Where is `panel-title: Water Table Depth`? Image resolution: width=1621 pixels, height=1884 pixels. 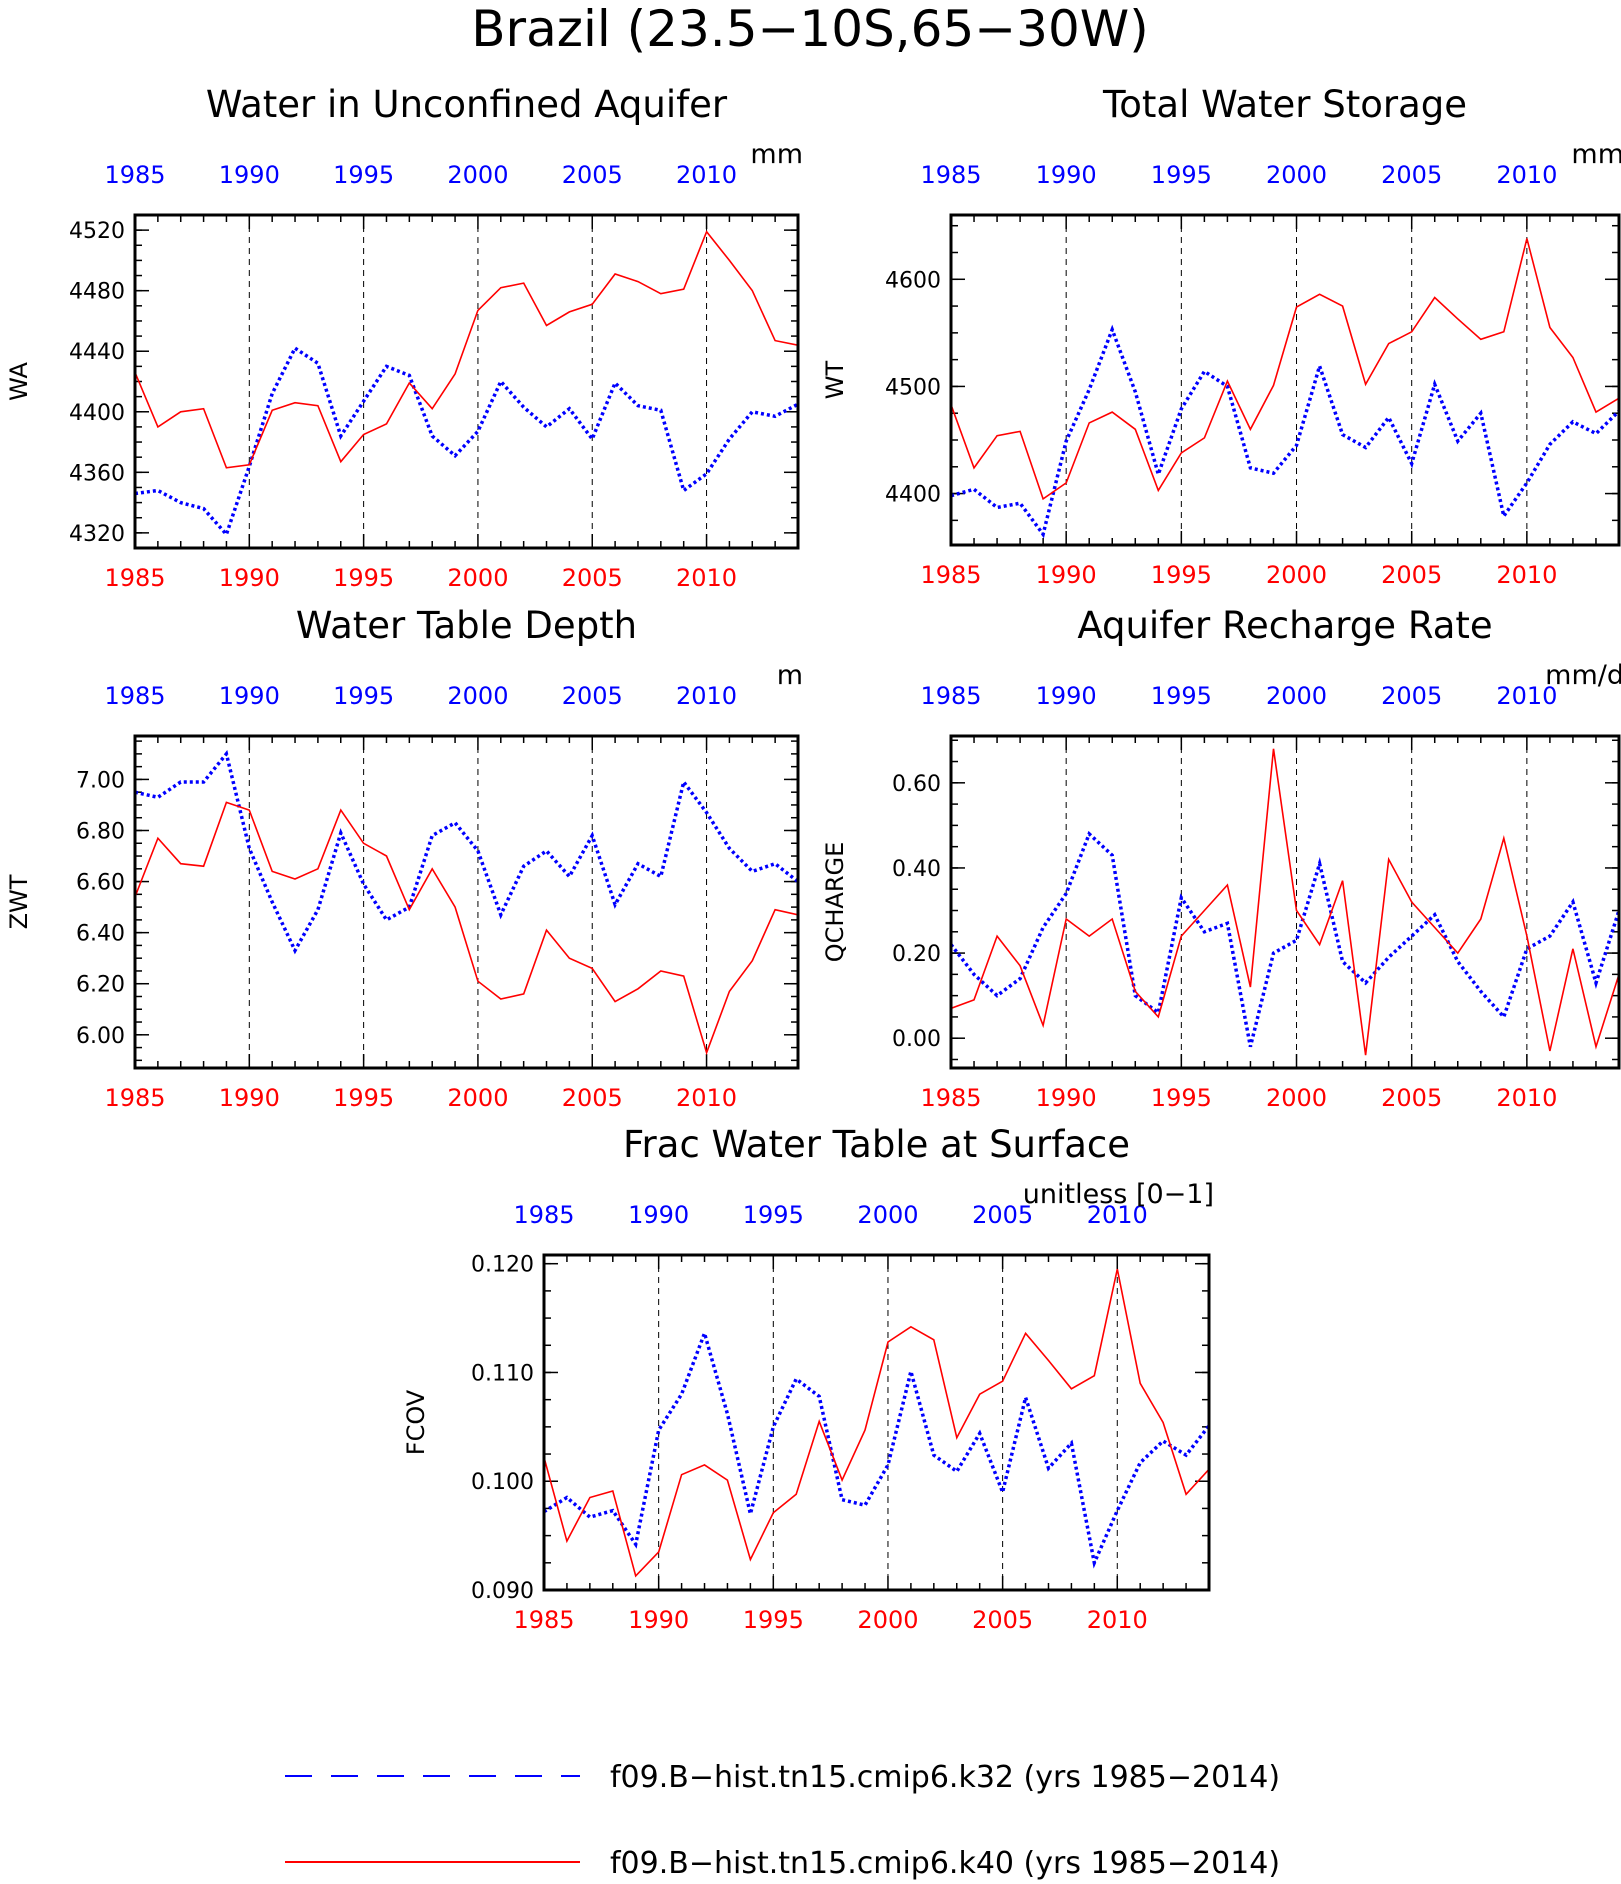 panel-title: Water Table Depth is located at coordinates (466, 625).